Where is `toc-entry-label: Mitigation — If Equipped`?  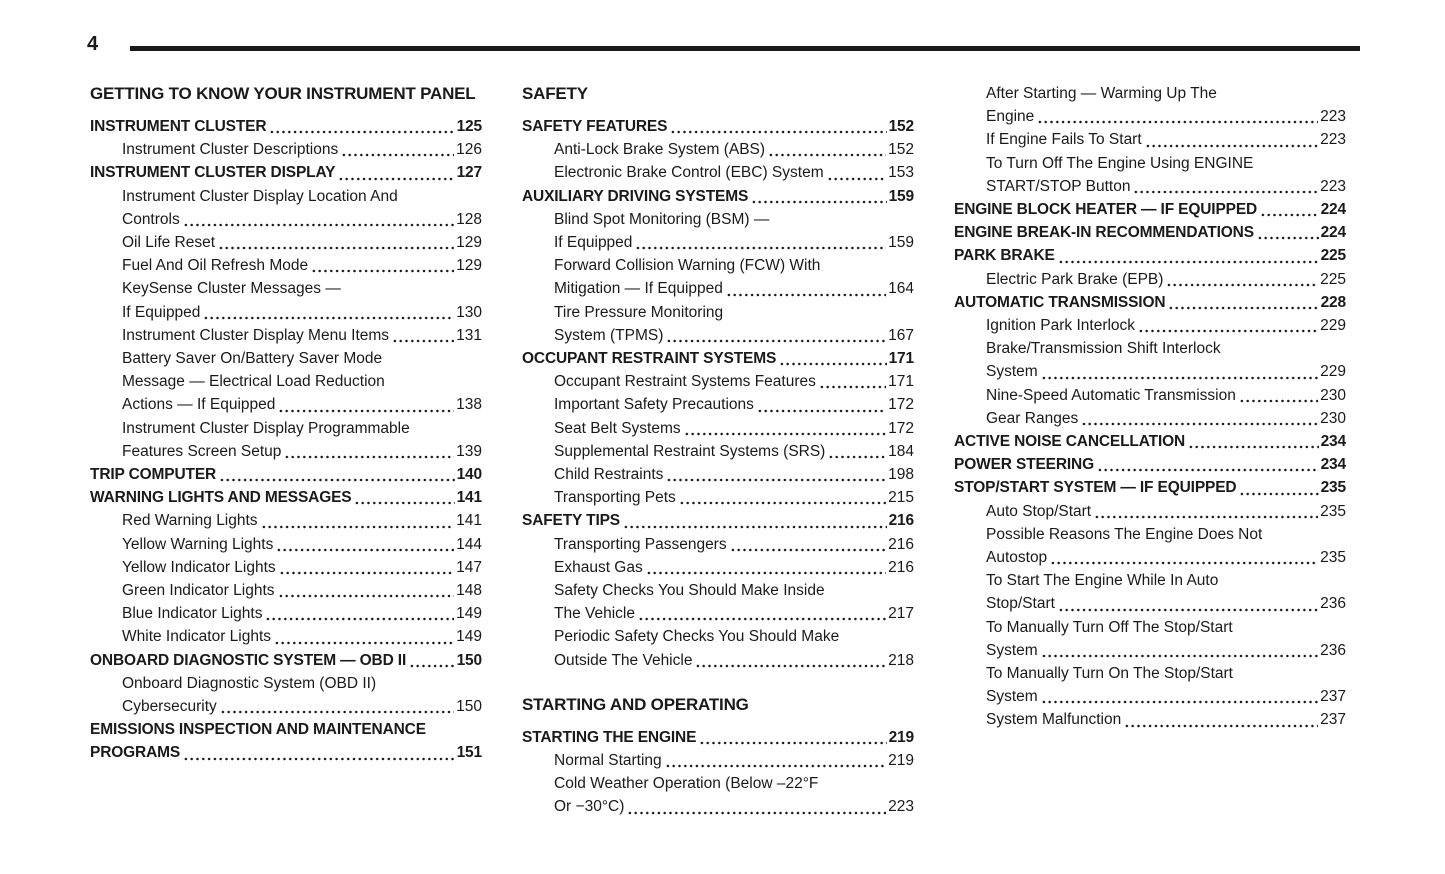
toc-entry-label: Mitigation — If Equipped is located at coordinates (638, 289).